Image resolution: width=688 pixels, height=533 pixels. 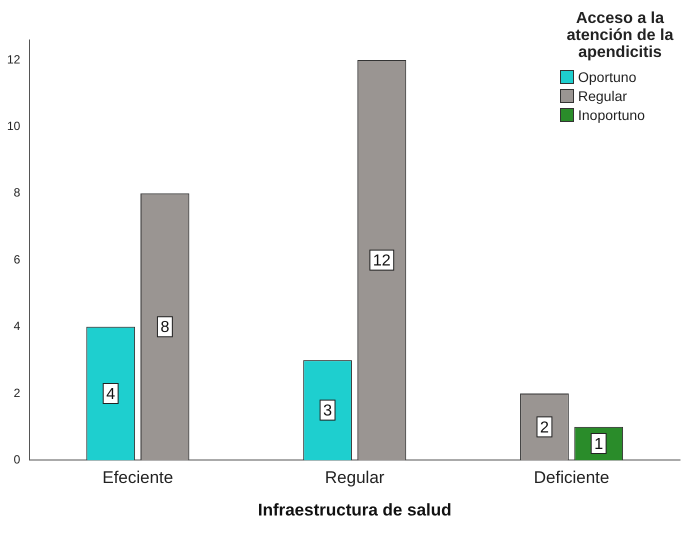 I want to click on x-tick-label: Regular, so click(x=354, y=478).